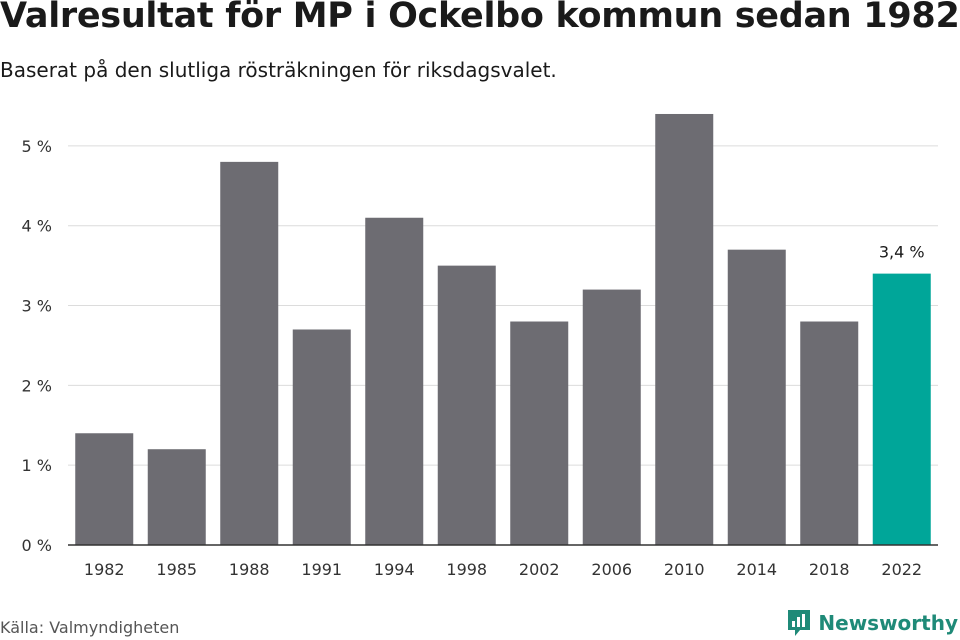 This screenshot has height=640, width=960. What do you see at coordinates (321, 569) in the screenshot?
I see `x-tick-label: 1991` at bounding box center [321, 569].